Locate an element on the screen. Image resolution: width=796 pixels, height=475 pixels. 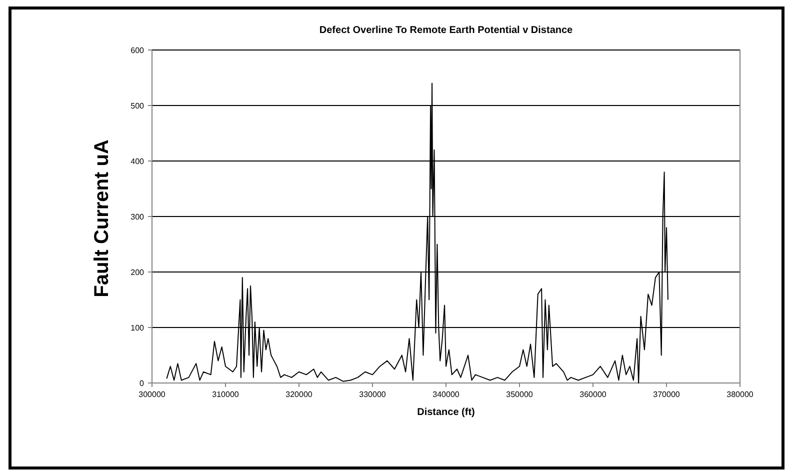
y-tick-label: 400 is located at coordinates (137, 161).